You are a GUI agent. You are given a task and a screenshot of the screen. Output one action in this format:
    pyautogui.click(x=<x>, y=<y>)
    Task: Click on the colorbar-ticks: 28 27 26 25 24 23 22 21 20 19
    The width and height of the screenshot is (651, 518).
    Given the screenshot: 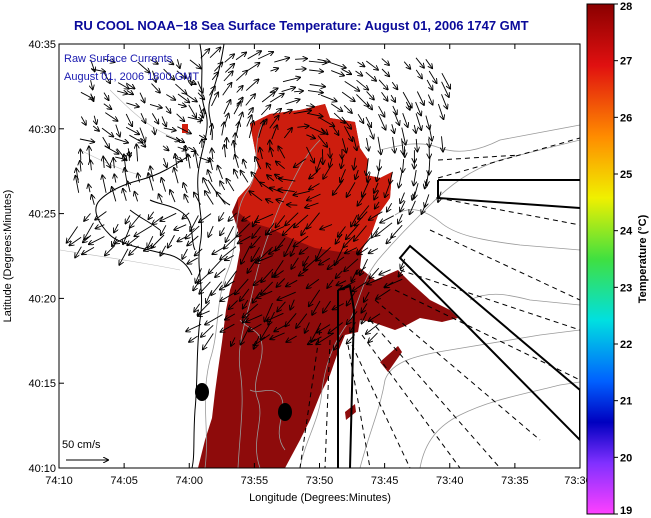 What is the action you would take?
    pyautogui.click(x=623, y=259)
    